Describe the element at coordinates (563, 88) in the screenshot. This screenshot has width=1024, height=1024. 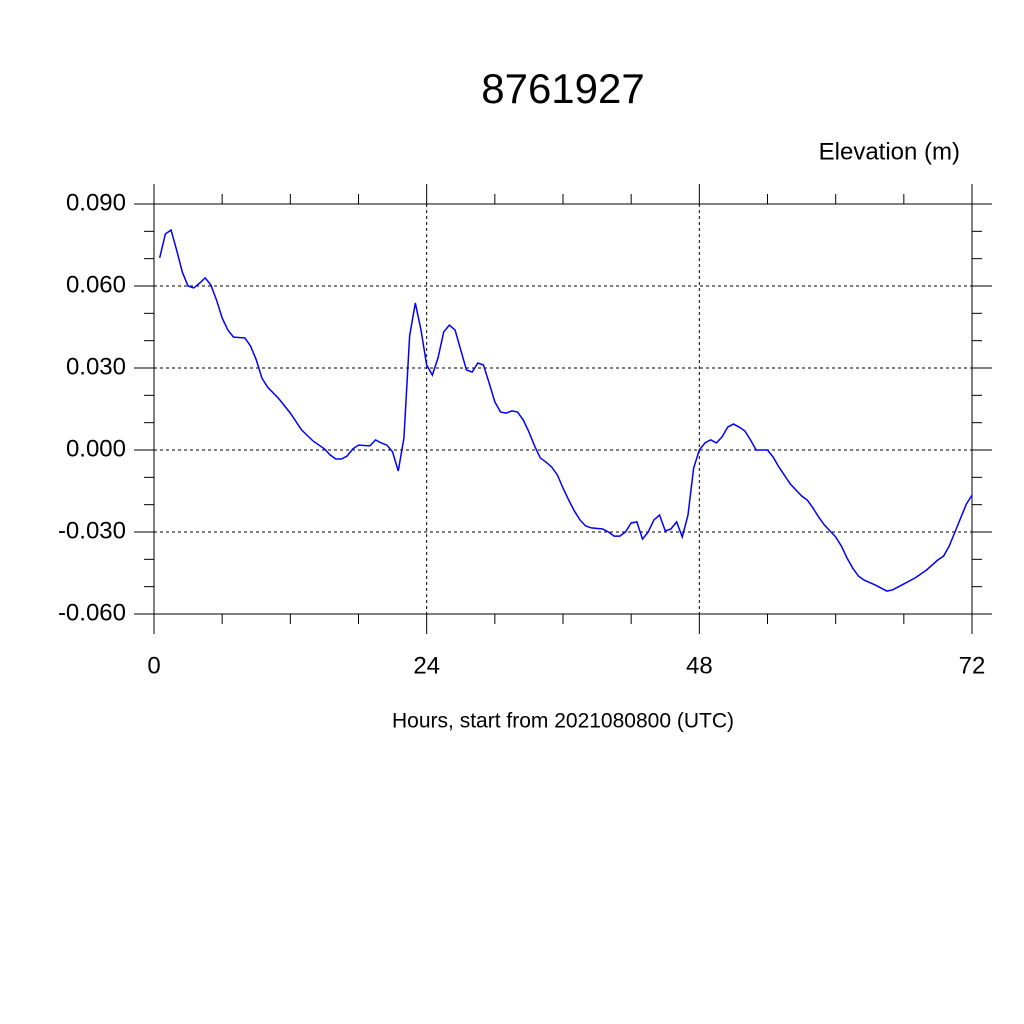
I see `chart-title: 8761927` at that location.